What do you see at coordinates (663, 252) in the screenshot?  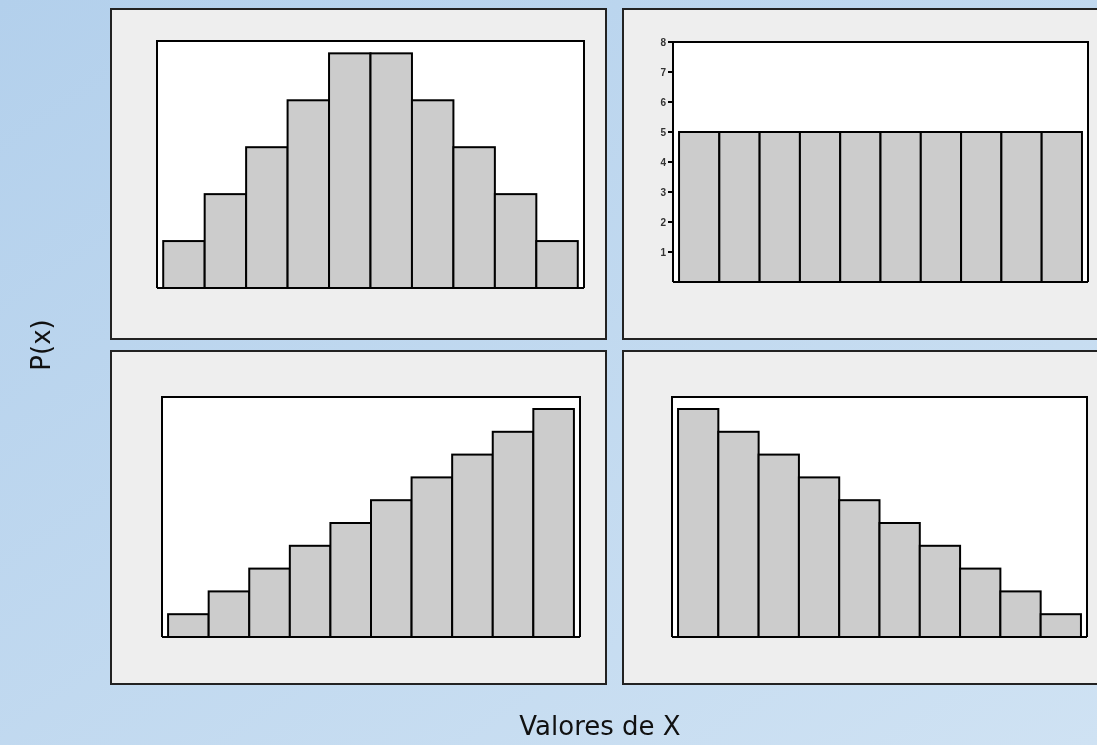 I see `y-tick-label: 1` at bounding box center [663, 252].